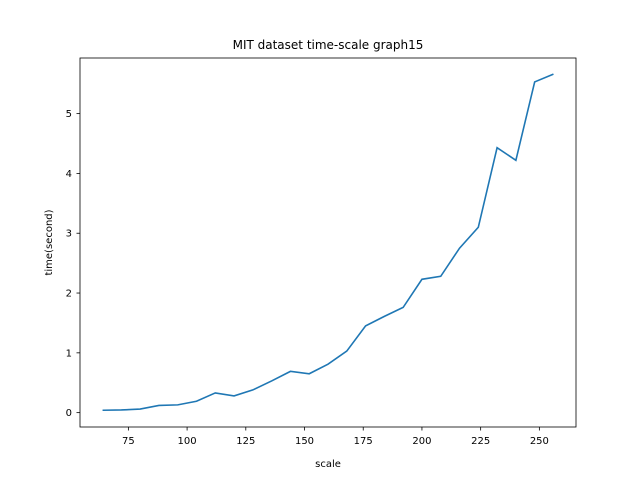  I want to click on x-tick-label: 250, so click(539, 441).